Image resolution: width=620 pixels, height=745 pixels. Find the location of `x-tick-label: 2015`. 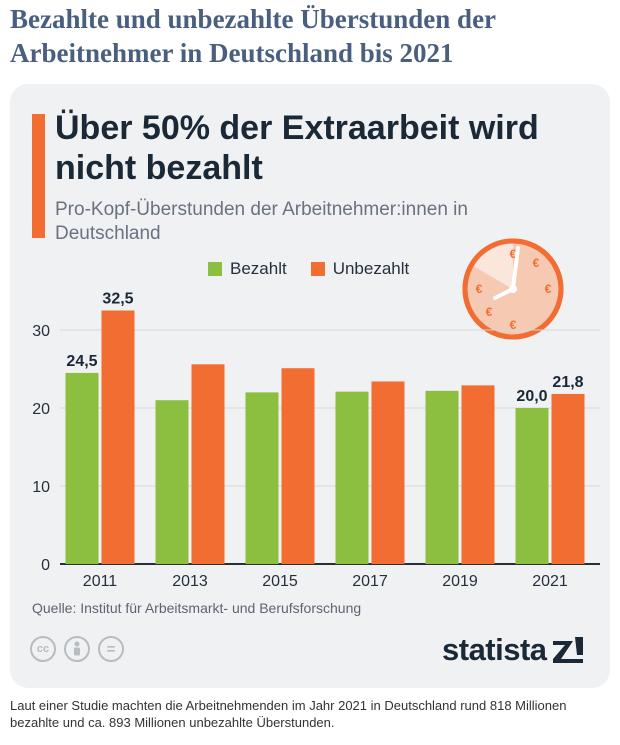

x-tick-label: 2015 is located at coordinates (280, 581).